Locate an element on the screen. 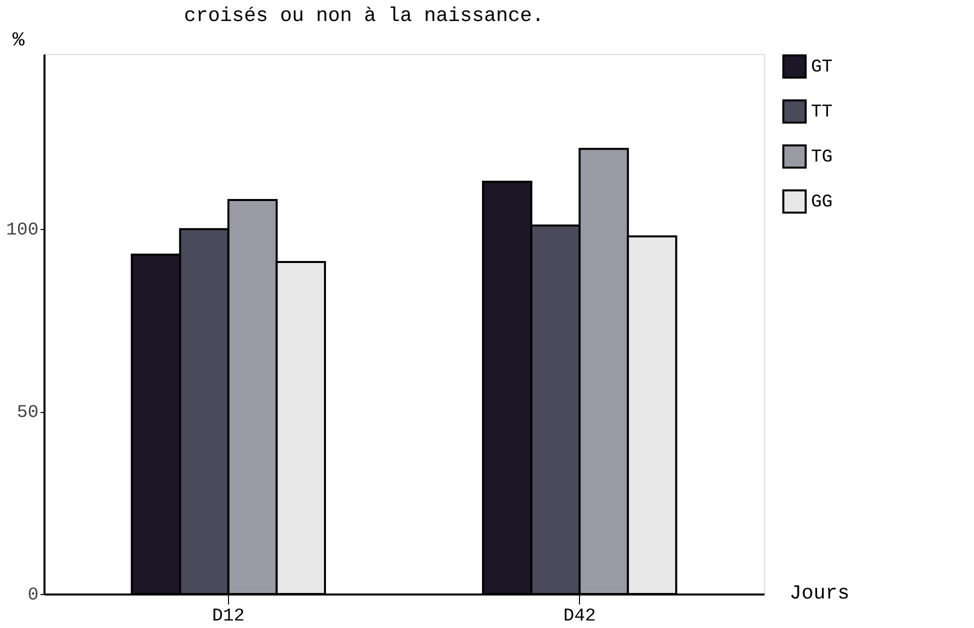 This screenshot has width=974, height=628. x-axis-title: Jours is located at coordinates (820, 594).